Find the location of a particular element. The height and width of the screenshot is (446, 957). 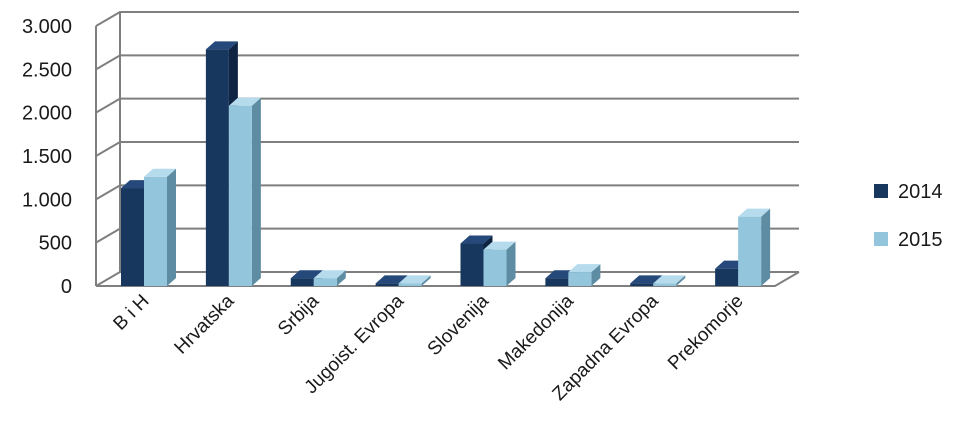

y-axis: 0 500 1.000 1.500 2.000 2.500 3.000 is located at coordinates (47, 157).